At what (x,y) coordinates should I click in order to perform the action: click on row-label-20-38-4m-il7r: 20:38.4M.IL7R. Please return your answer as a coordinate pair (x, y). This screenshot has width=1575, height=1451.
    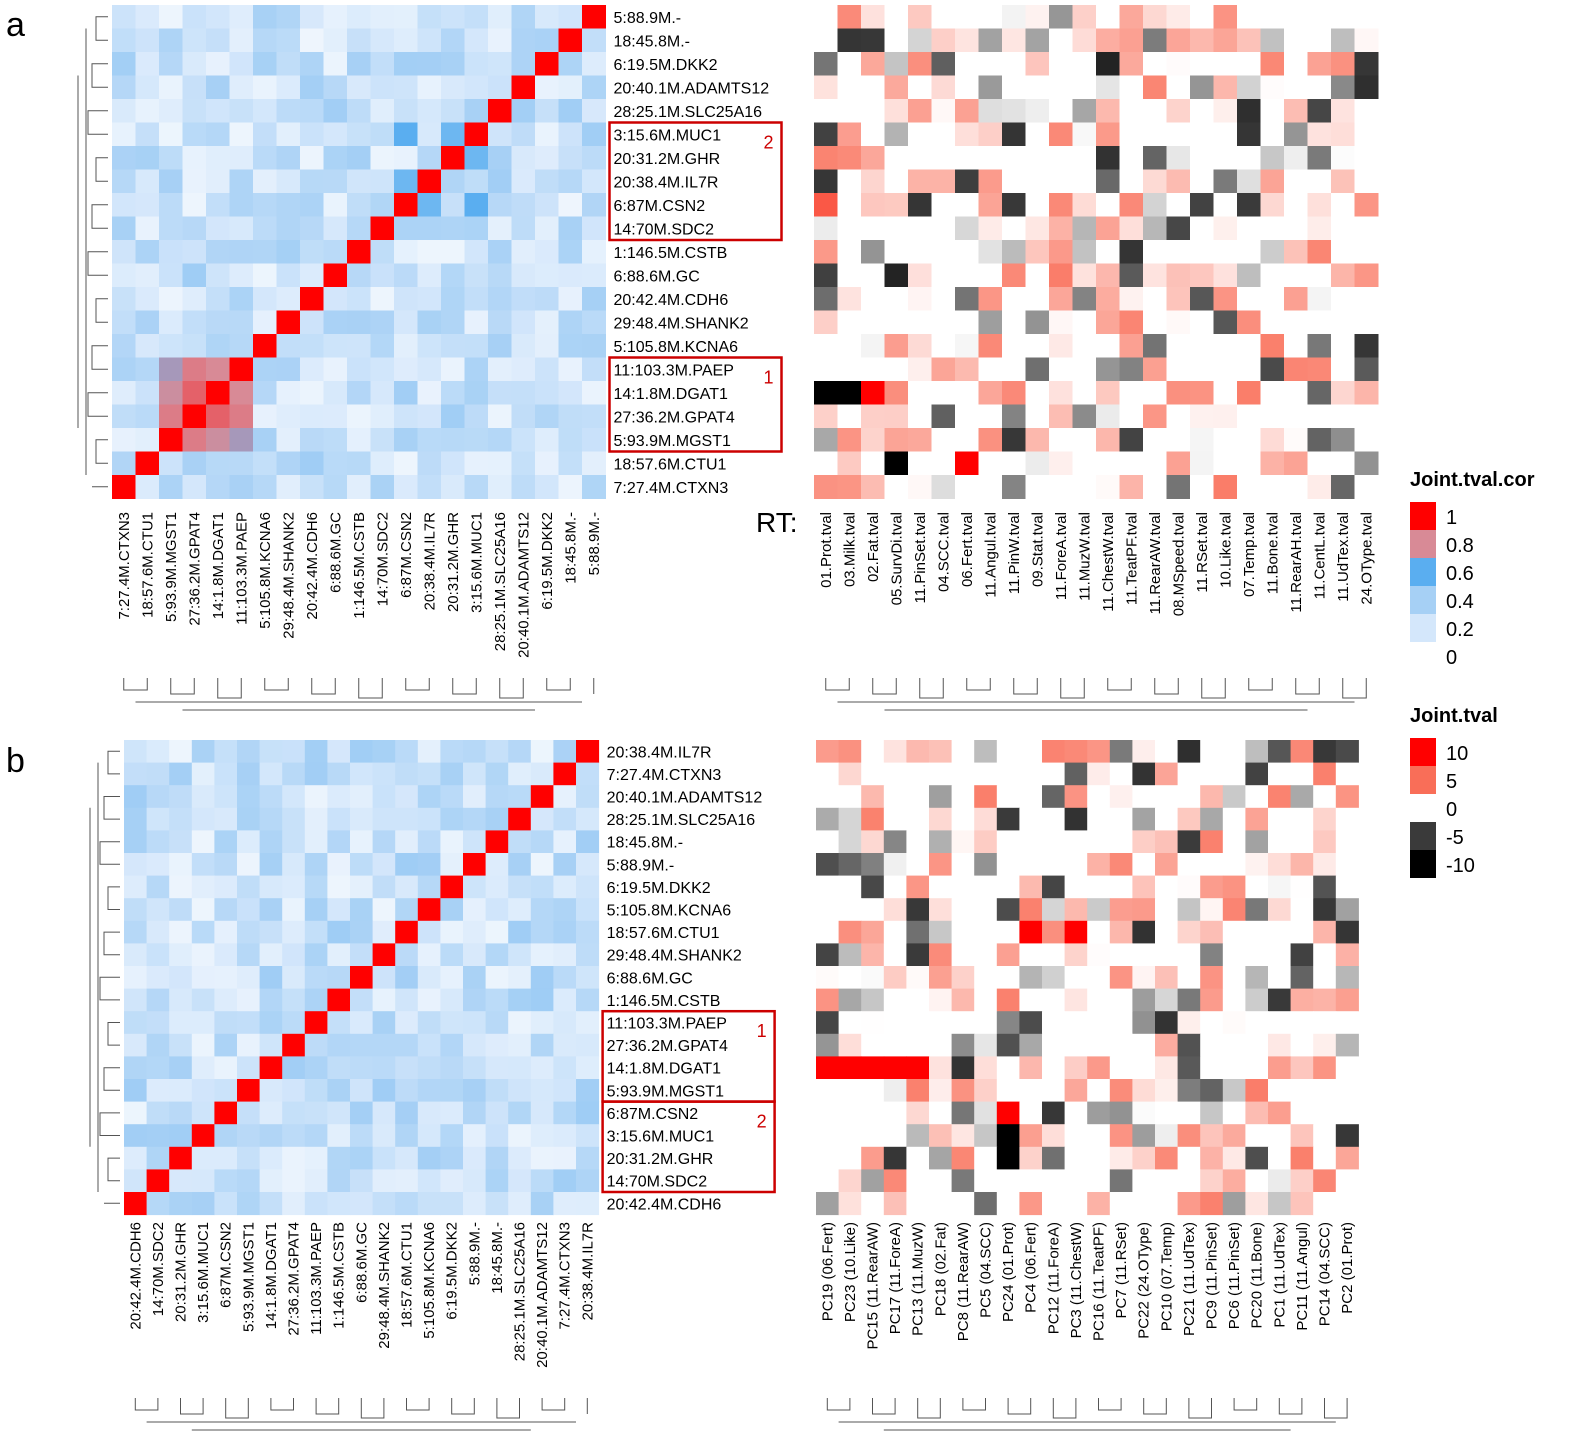
    Looking at the image, I should click on (666, 182).